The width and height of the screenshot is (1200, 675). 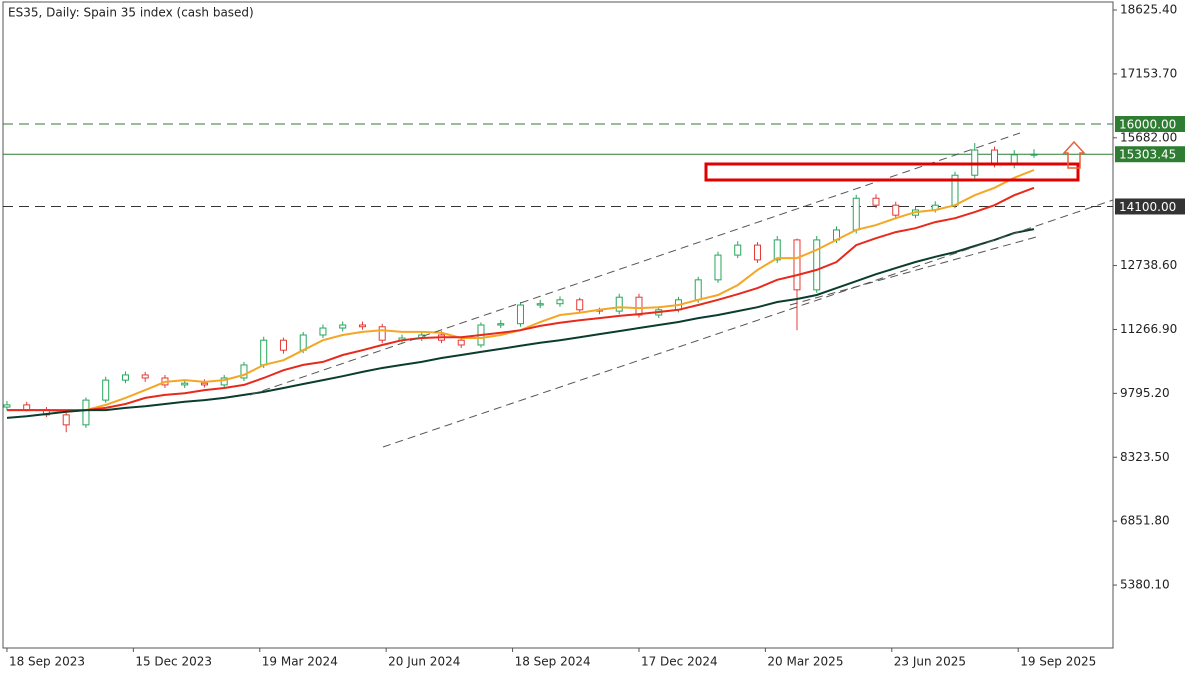 What do you see at coordinates (1145, 457) in the screenshot?
I see `y-tick-label: 8323.50` at bounding box center [1145, 457].